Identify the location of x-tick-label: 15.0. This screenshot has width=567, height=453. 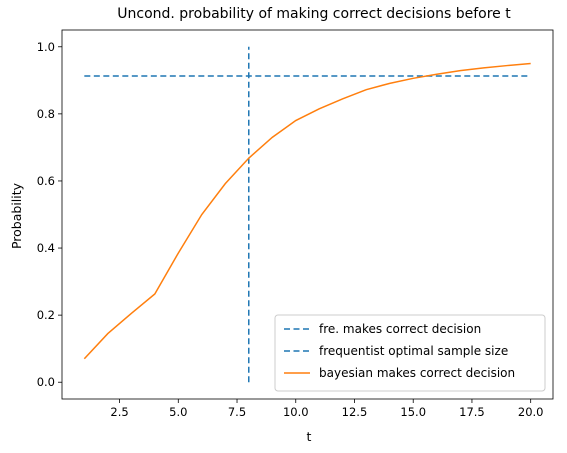
(413, 412).